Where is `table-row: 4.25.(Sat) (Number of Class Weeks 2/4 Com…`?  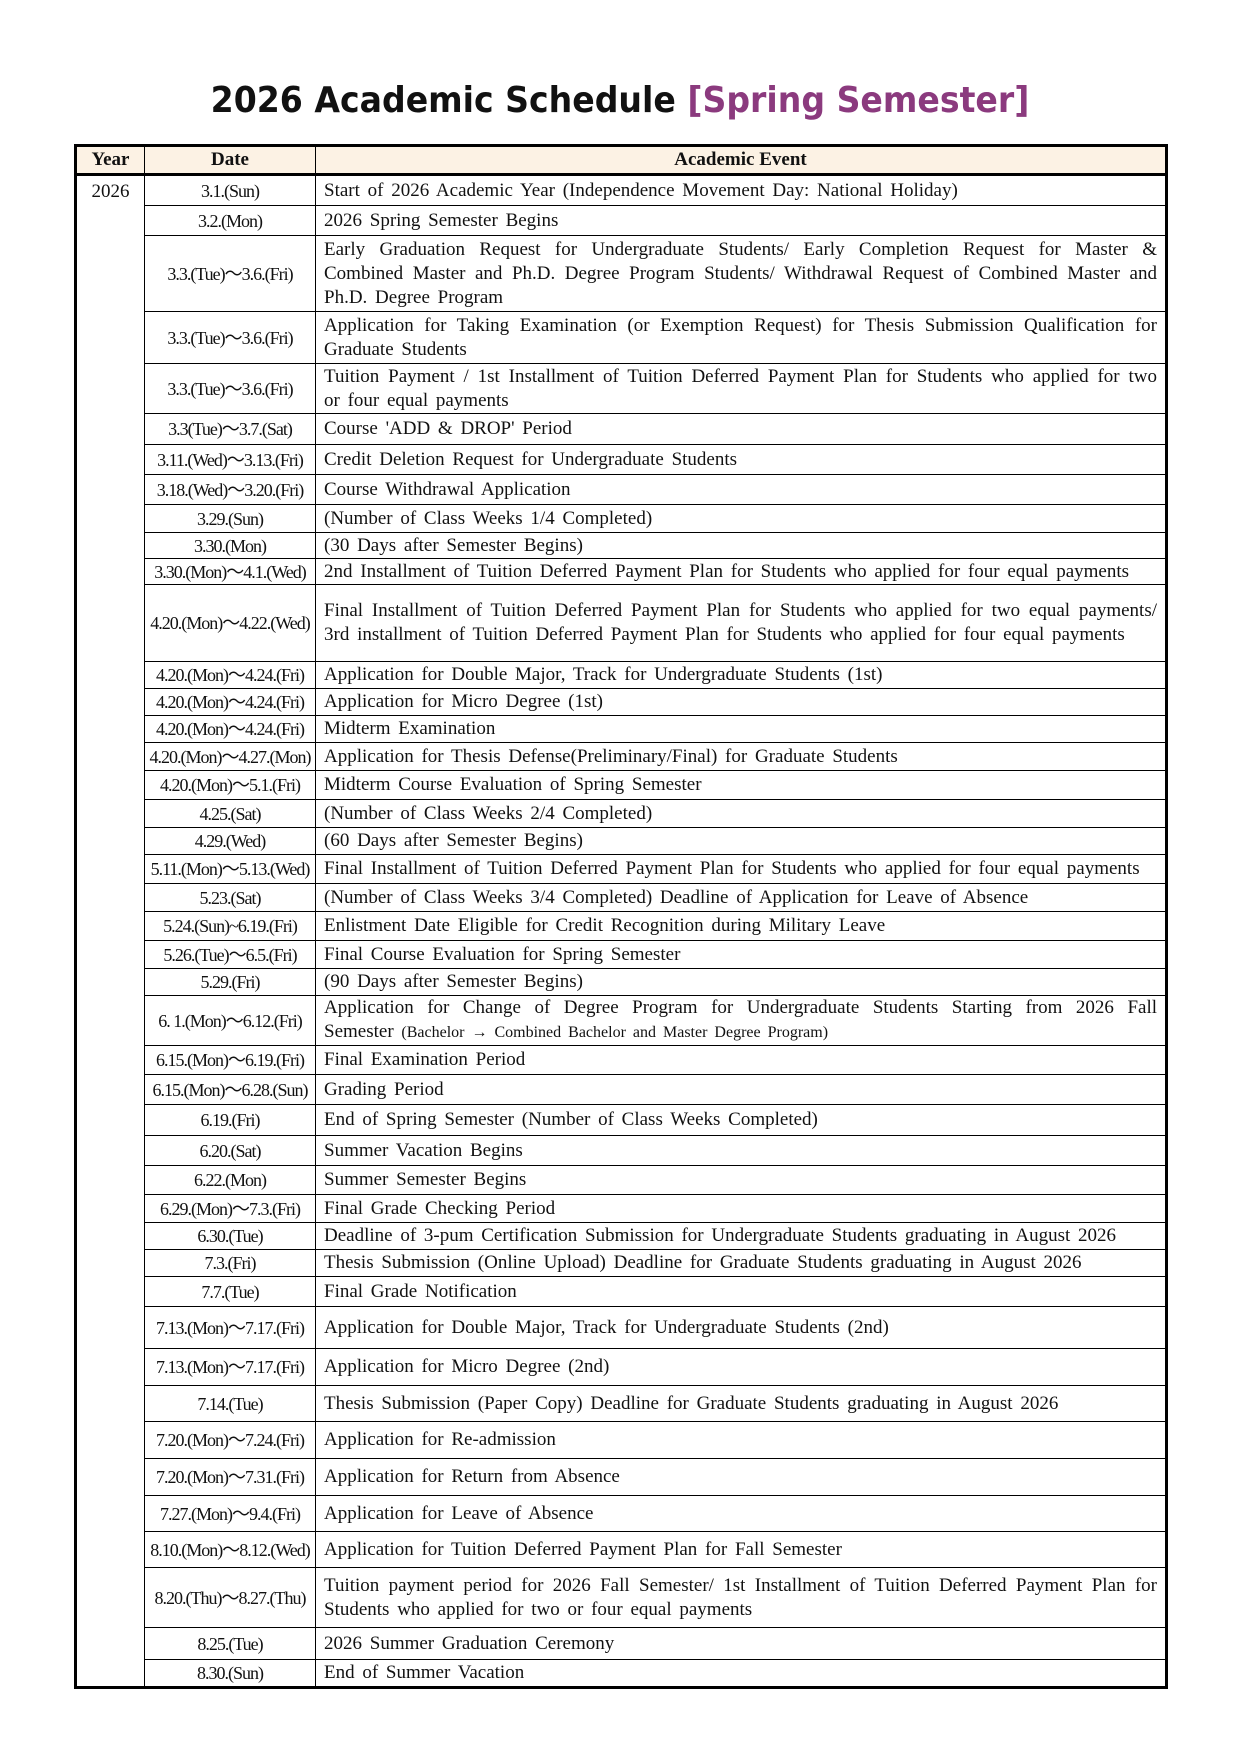
table-row: 4.25.(Sat) (Number of Class Weeks 2/4 Com… is located at coordinates (621, 813).